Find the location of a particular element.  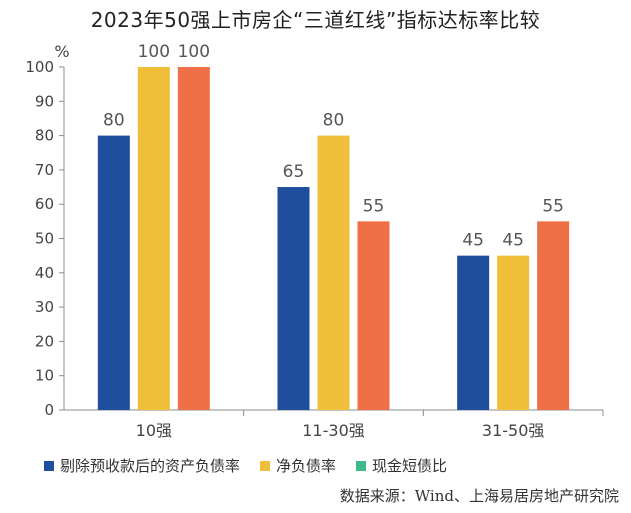

y-tick-label: 10 is located at coordinates (44, 376).